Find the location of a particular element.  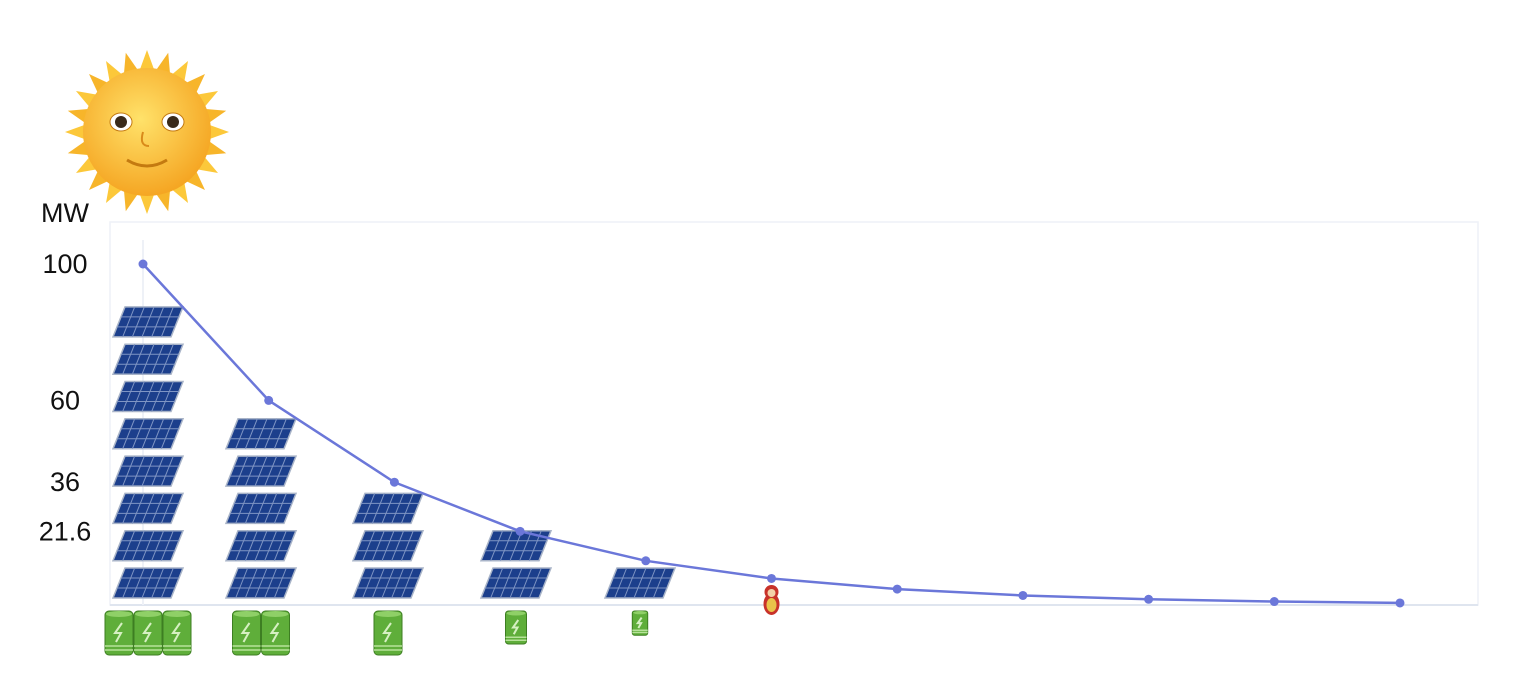

nose is located at coordinates (145, 139).